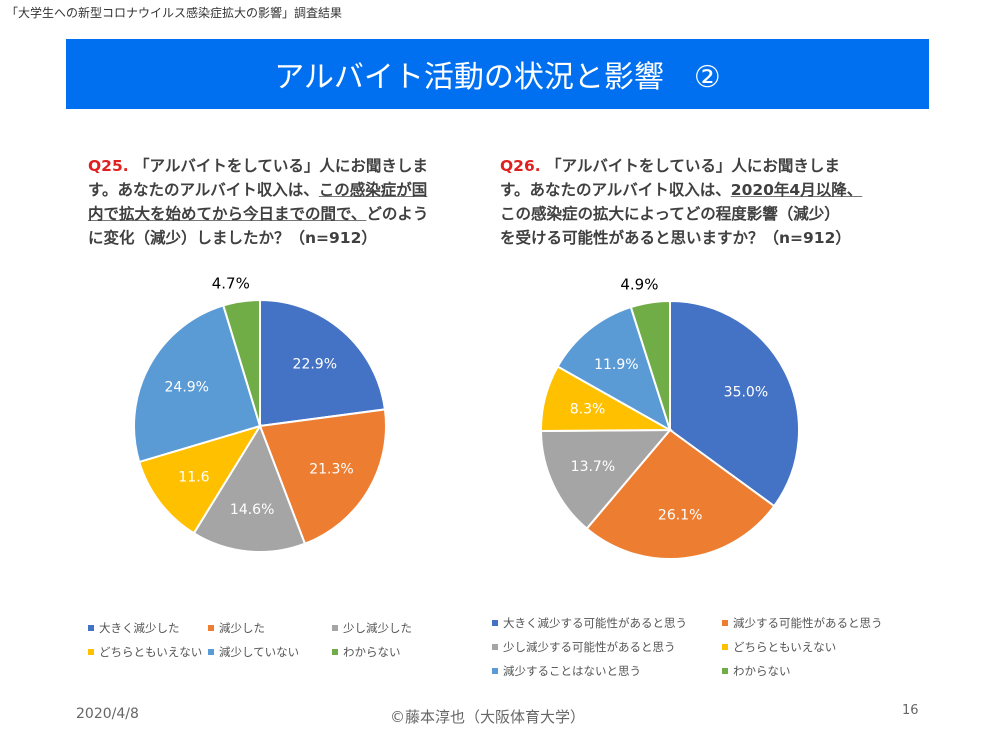 Image resolution: width=996 pixels, height=746 pixels. I want to click on legend-label: 減少する可能性があると思う, so click(808, 623).